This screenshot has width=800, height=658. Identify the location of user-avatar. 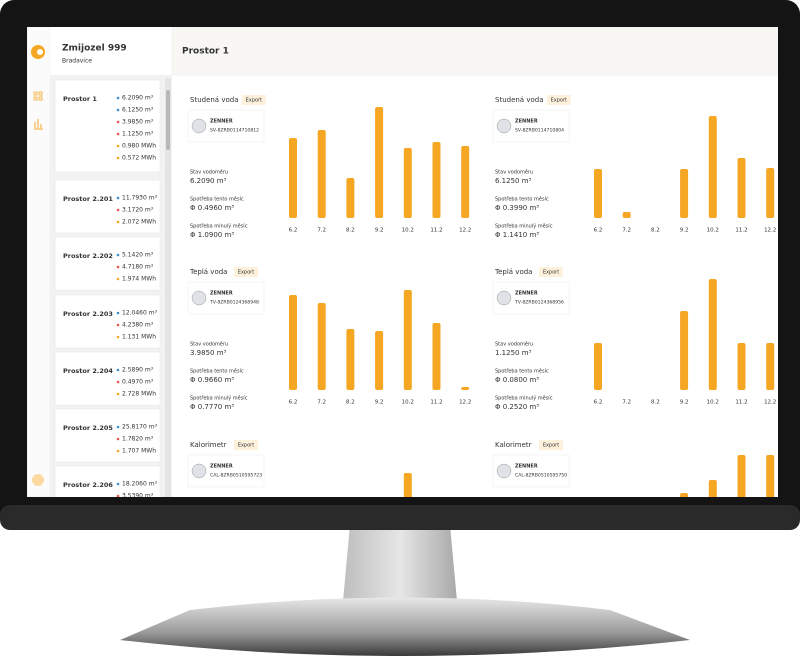
(38, 480).